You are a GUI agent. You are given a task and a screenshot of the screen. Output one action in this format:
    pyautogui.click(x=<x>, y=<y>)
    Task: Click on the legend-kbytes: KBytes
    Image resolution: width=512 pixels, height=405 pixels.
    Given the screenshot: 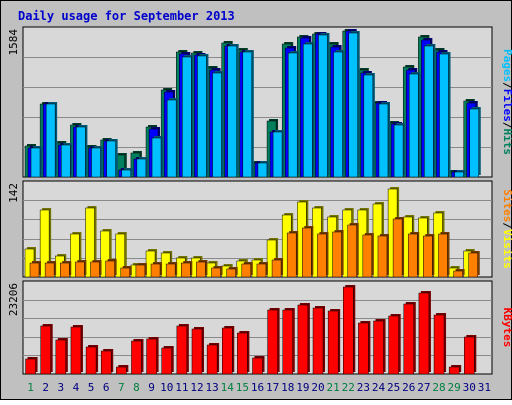 What is the action you would take?
    pyautogui.click(x=506, y=328)
    